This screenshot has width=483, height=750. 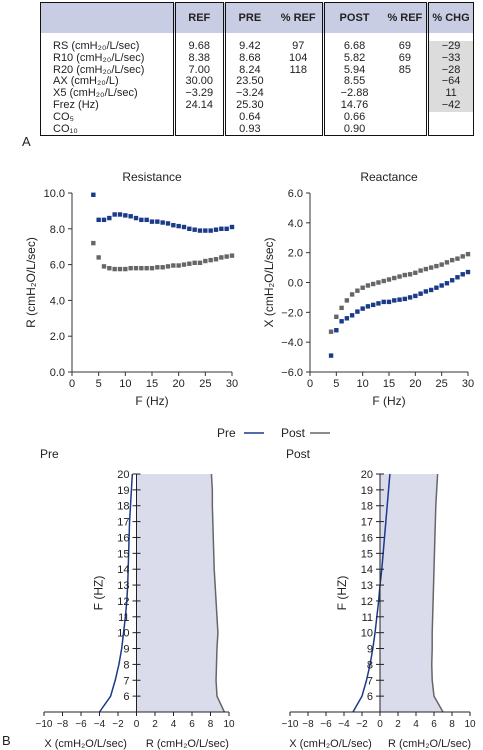 What do you see at coordinates (450, 17) in the screenshot?
I see `header-chg: % CHG` at bounding box center [450, 17].